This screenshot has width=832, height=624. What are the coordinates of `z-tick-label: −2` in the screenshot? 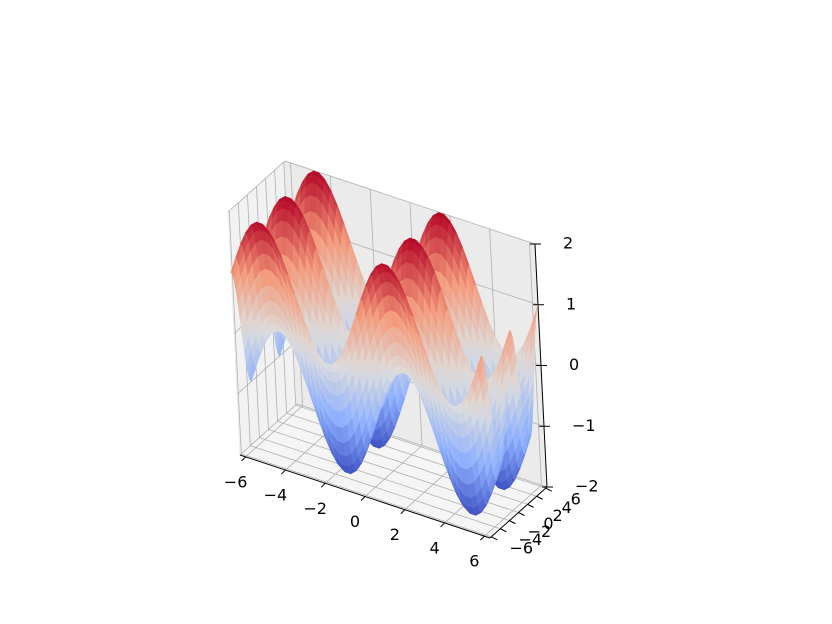 It's located at (587, 486).